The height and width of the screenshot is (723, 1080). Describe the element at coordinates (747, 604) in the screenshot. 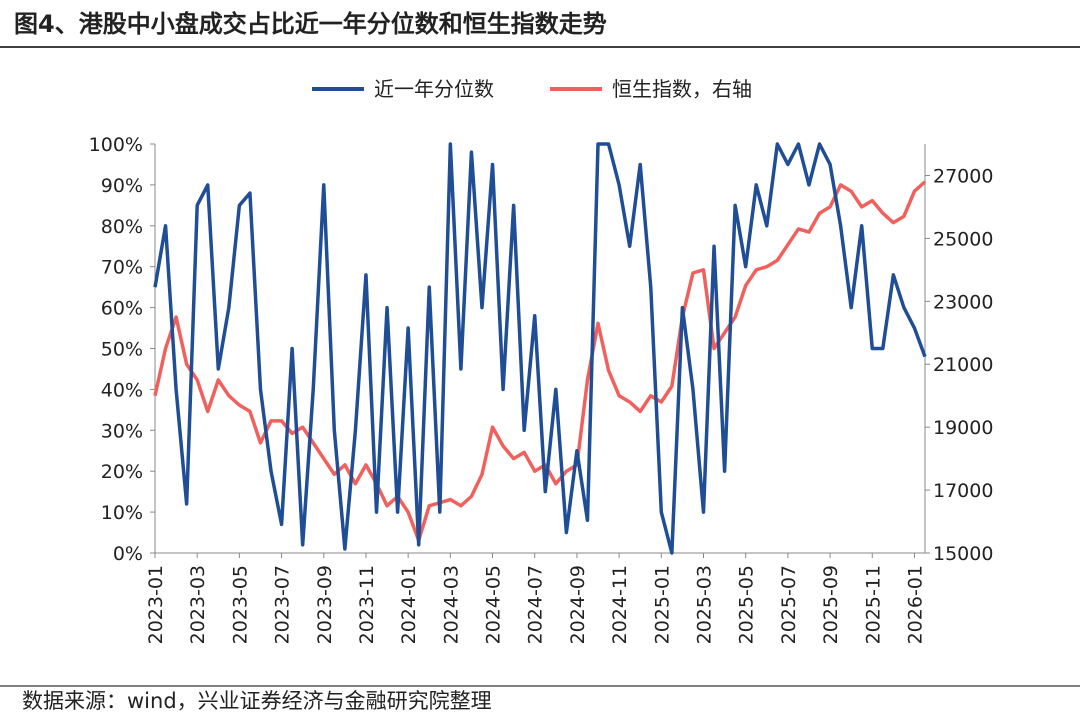

I see `x-tick-label: 2025-05` at that location.